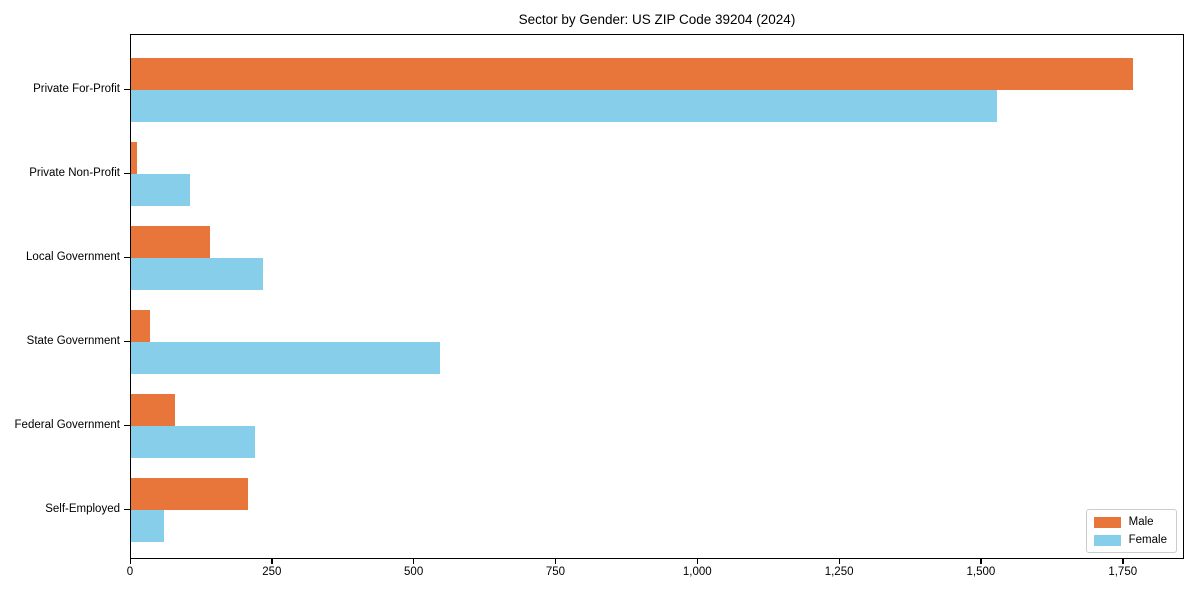 Image resolution: width=1200 pixels, height=600 pixels. Describe the element at coordinates (197, 274) in the screenshot. I see `bar-female-local-government` at that location.